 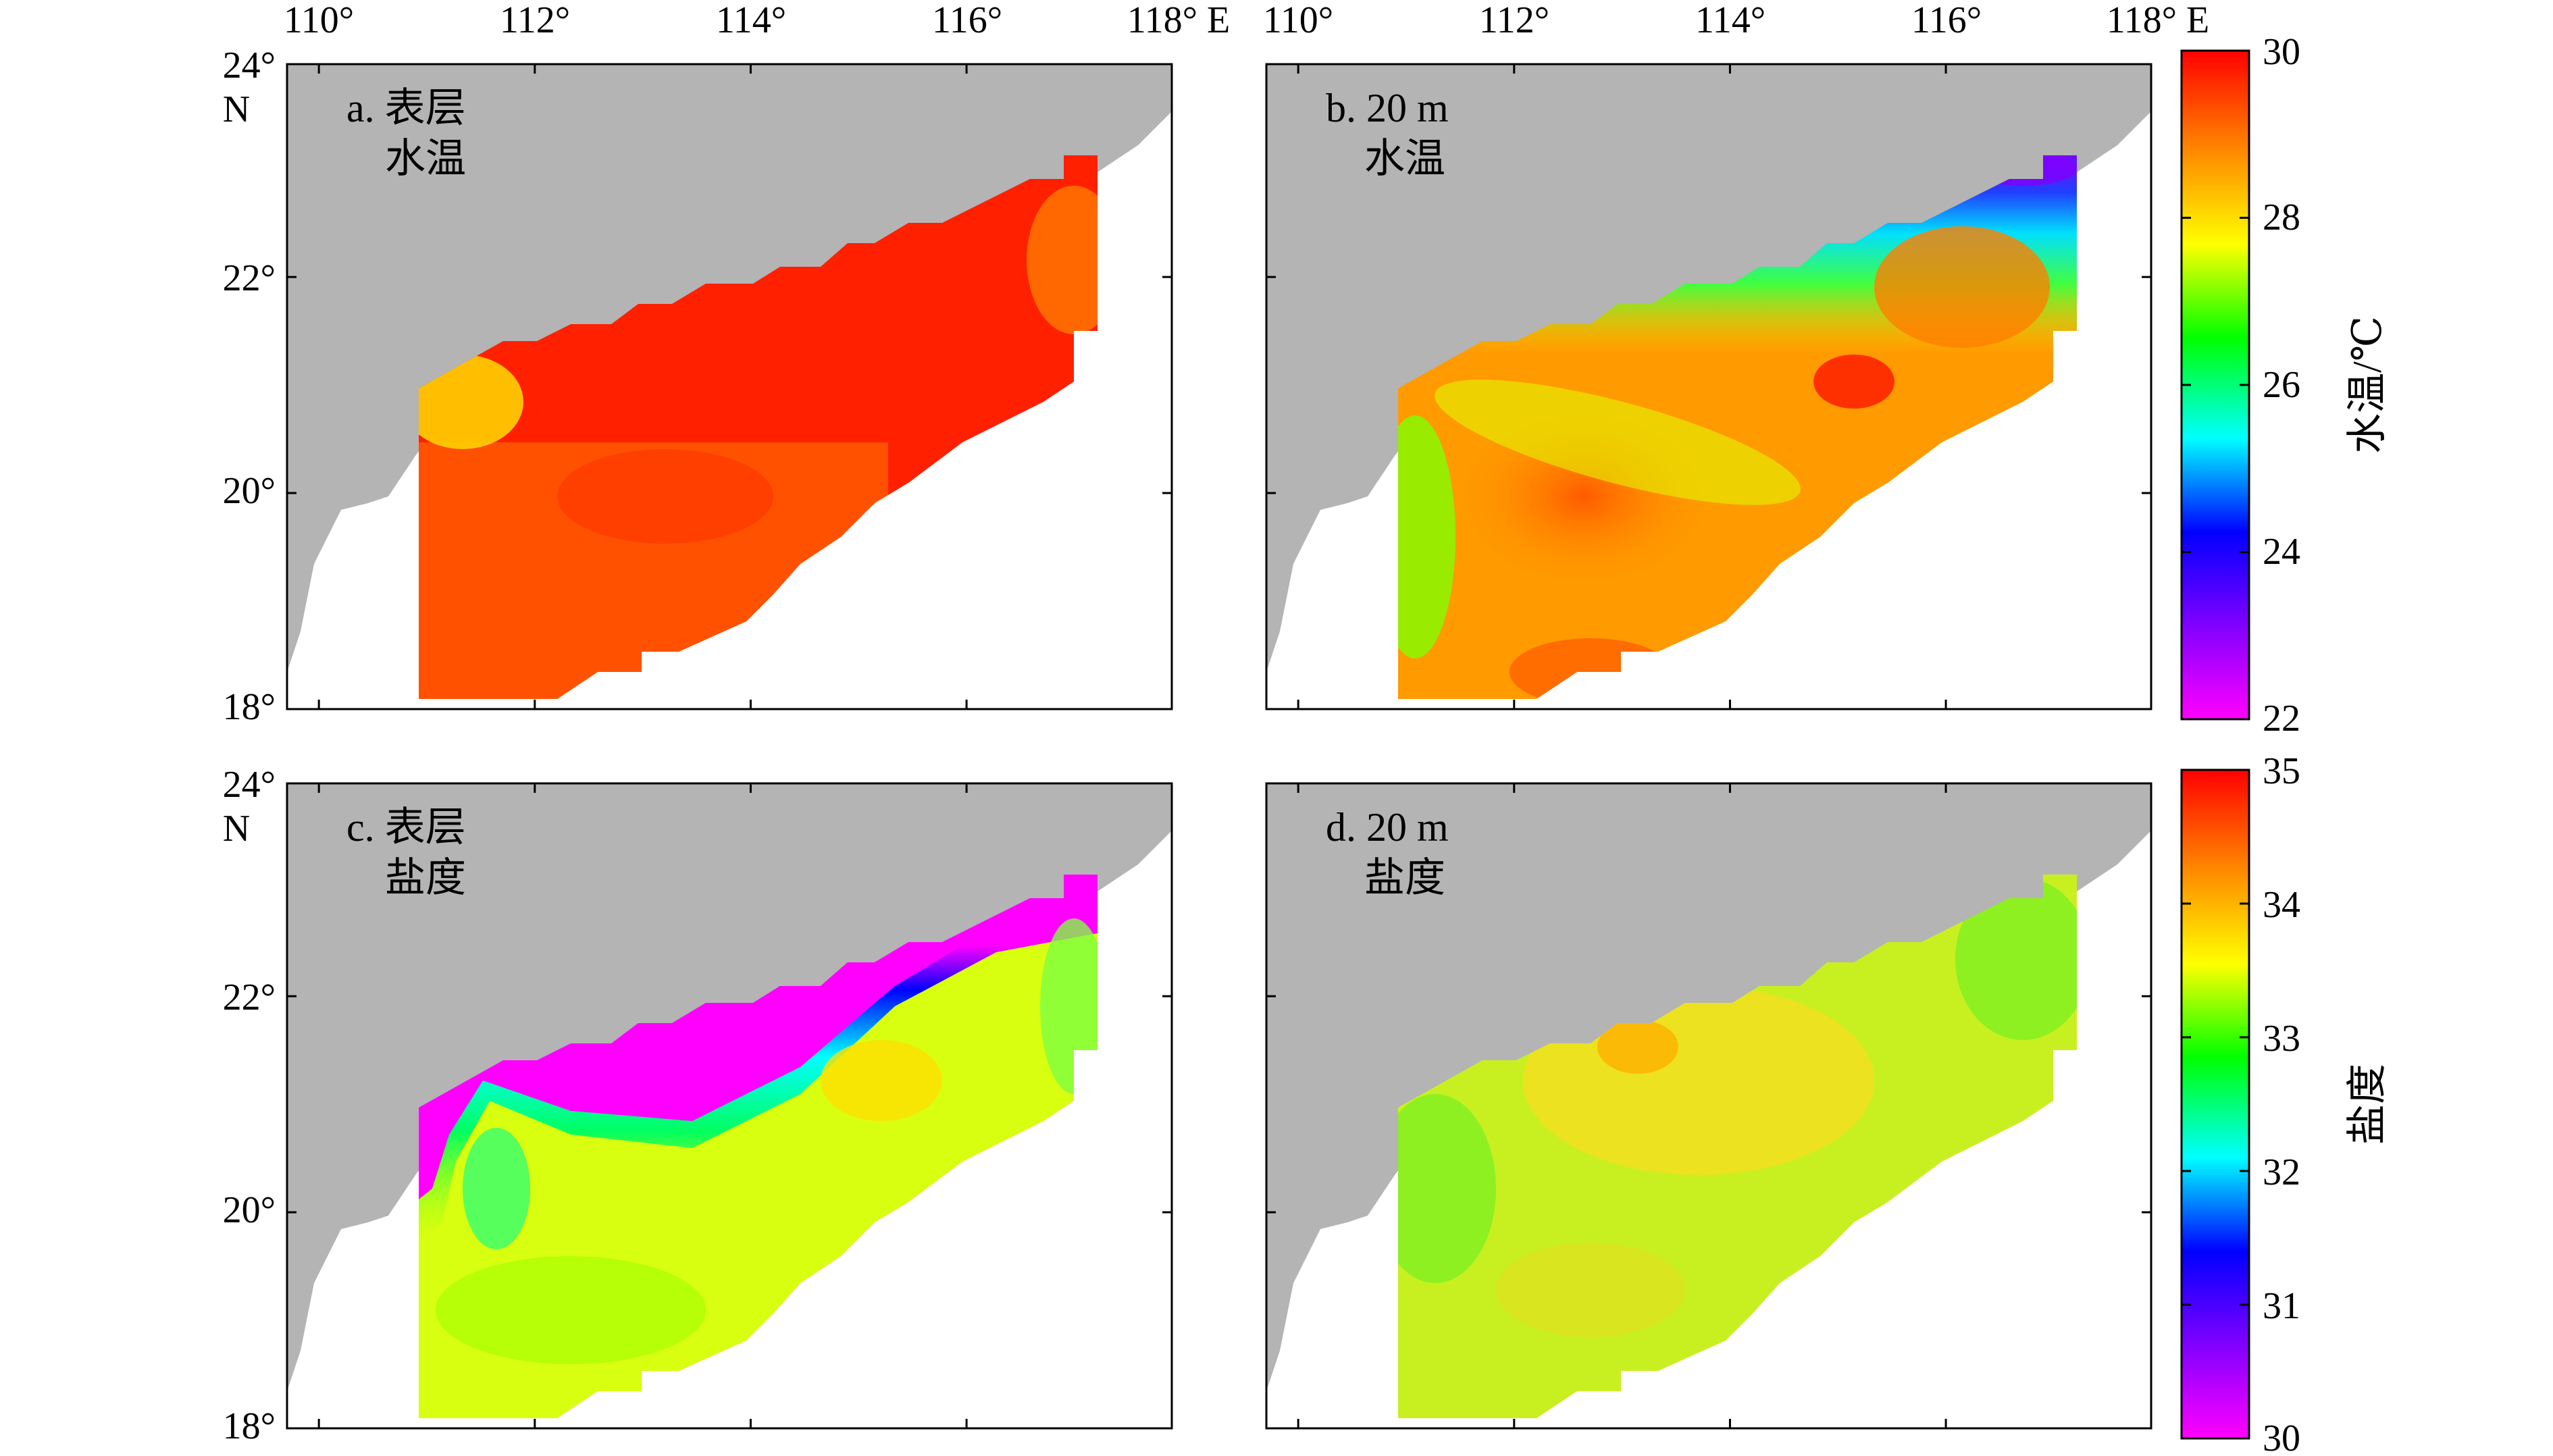 I want to click on lat-ticks-top: 24° N 22° 20° 18°, so click(x=250, y=387).